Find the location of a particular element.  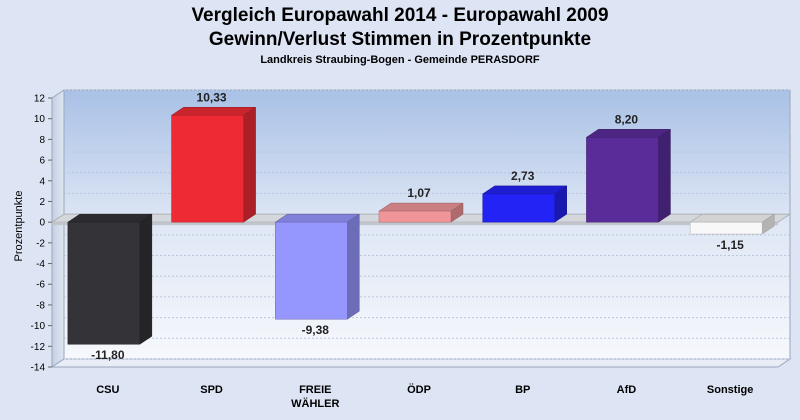

category-label: BP is located at coordinates (522, 390).